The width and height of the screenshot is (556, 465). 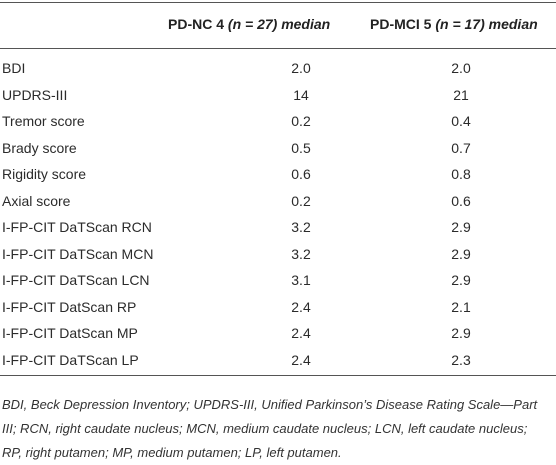 I want to click on column-header: PD-NC 4 (n = 27) median, so click(x=249, y=24).